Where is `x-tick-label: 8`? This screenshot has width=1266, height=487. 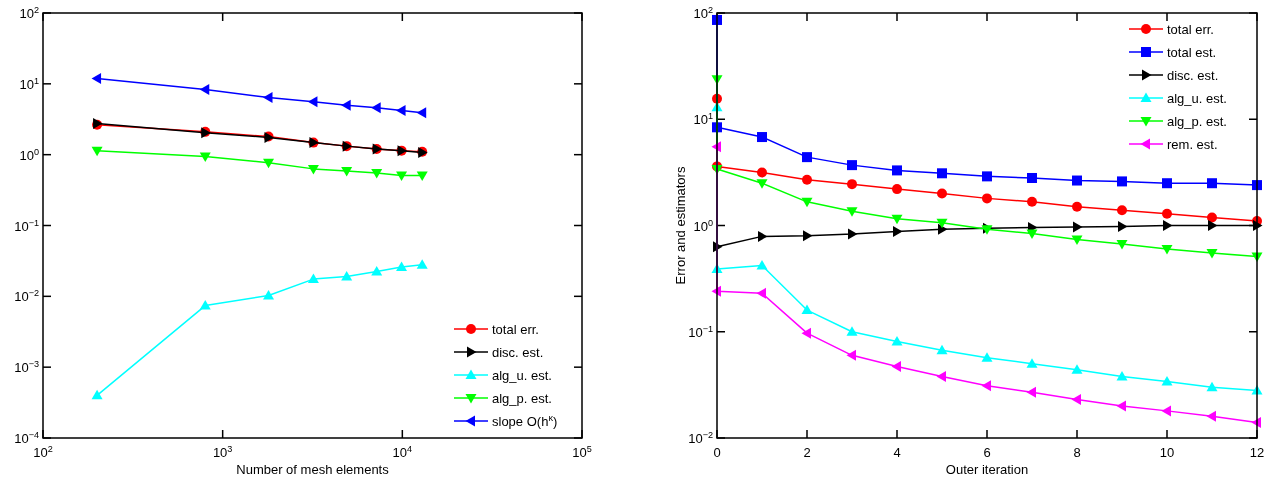 x-tick-label: 8 is located at coordinates (1077, 452).